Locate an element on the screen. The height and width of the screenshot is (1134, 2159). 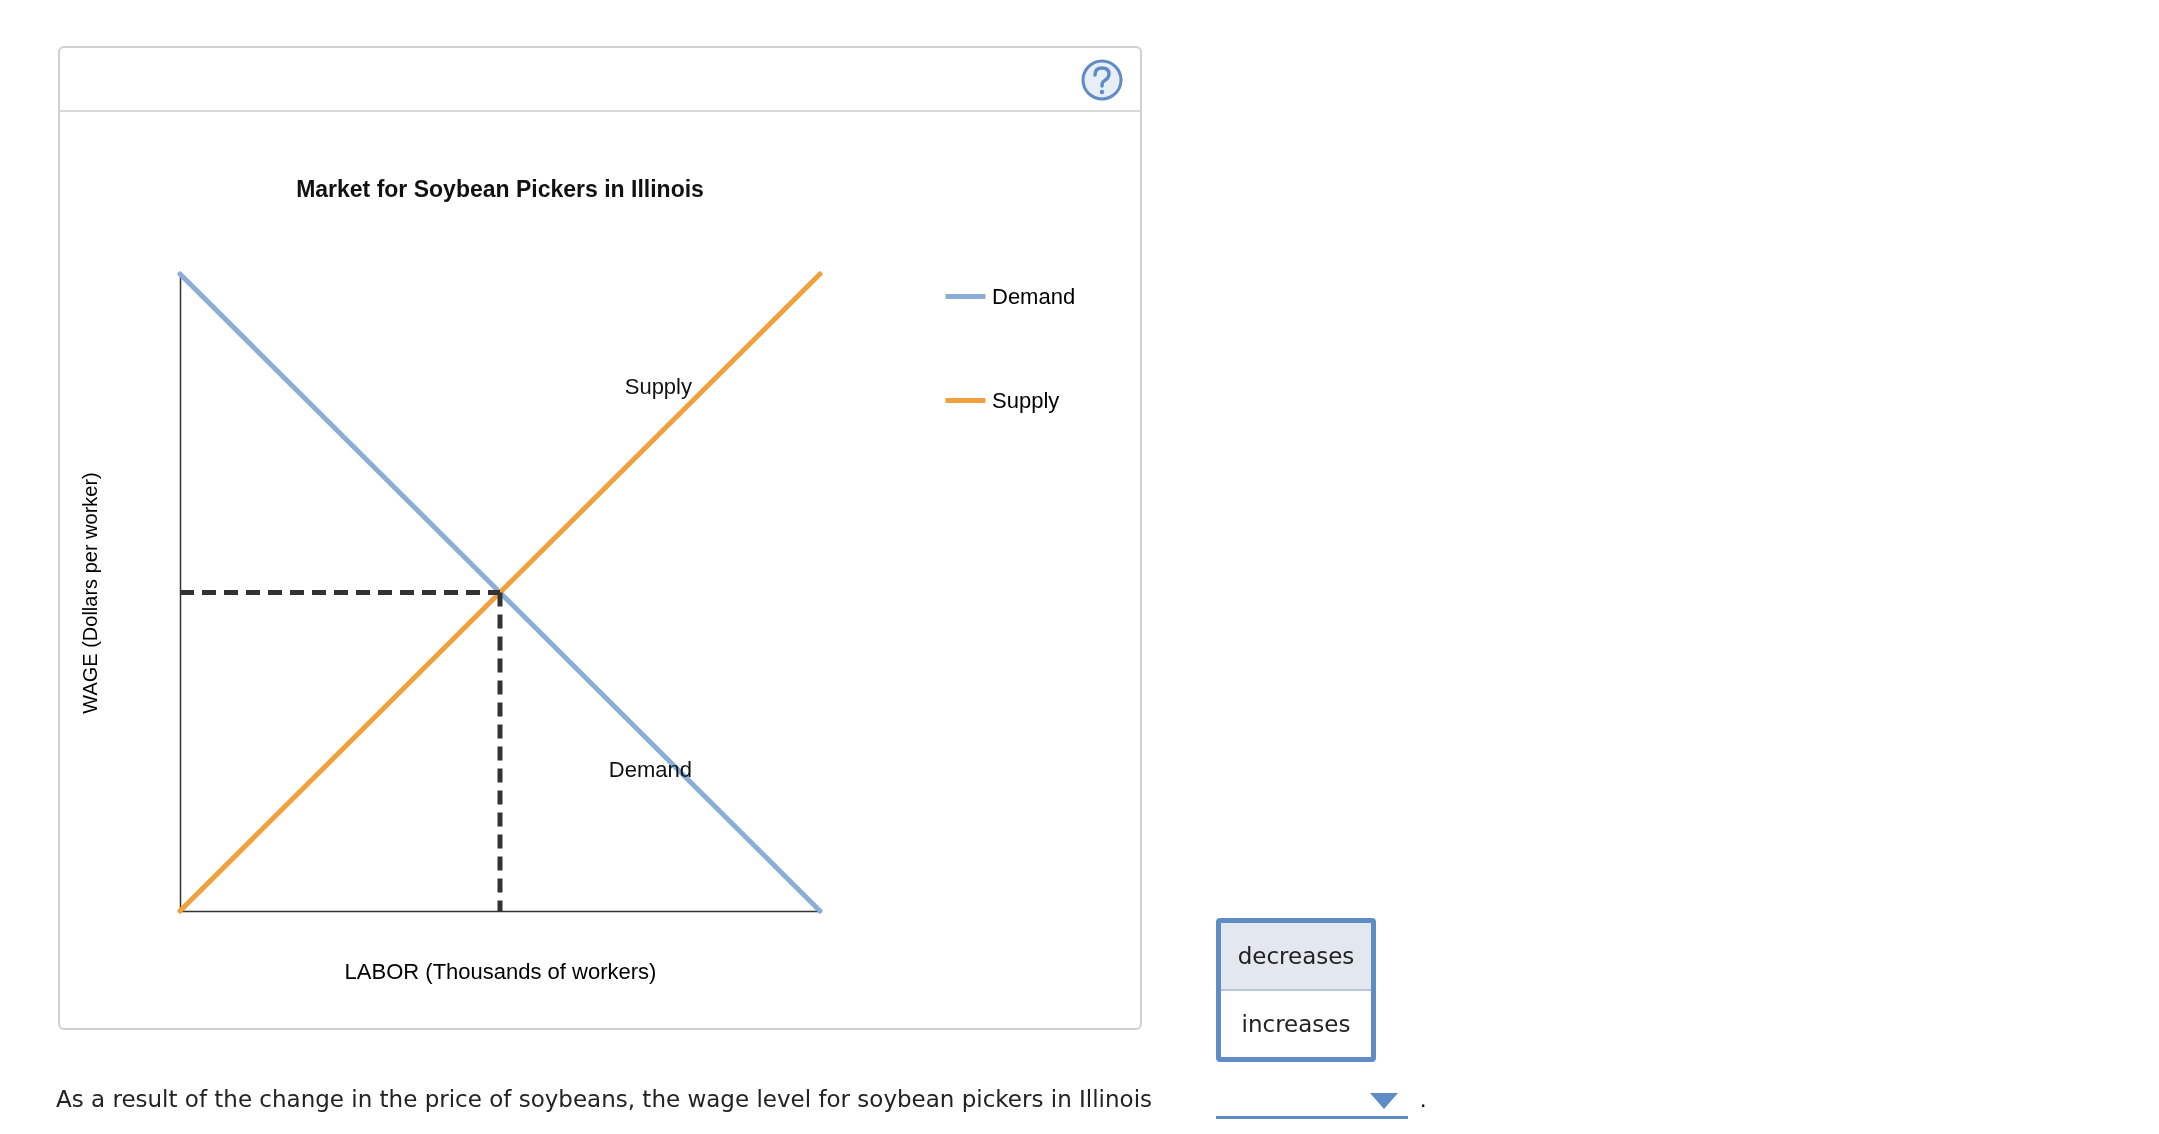
text: increases is located at coordinates (1296, 1024).